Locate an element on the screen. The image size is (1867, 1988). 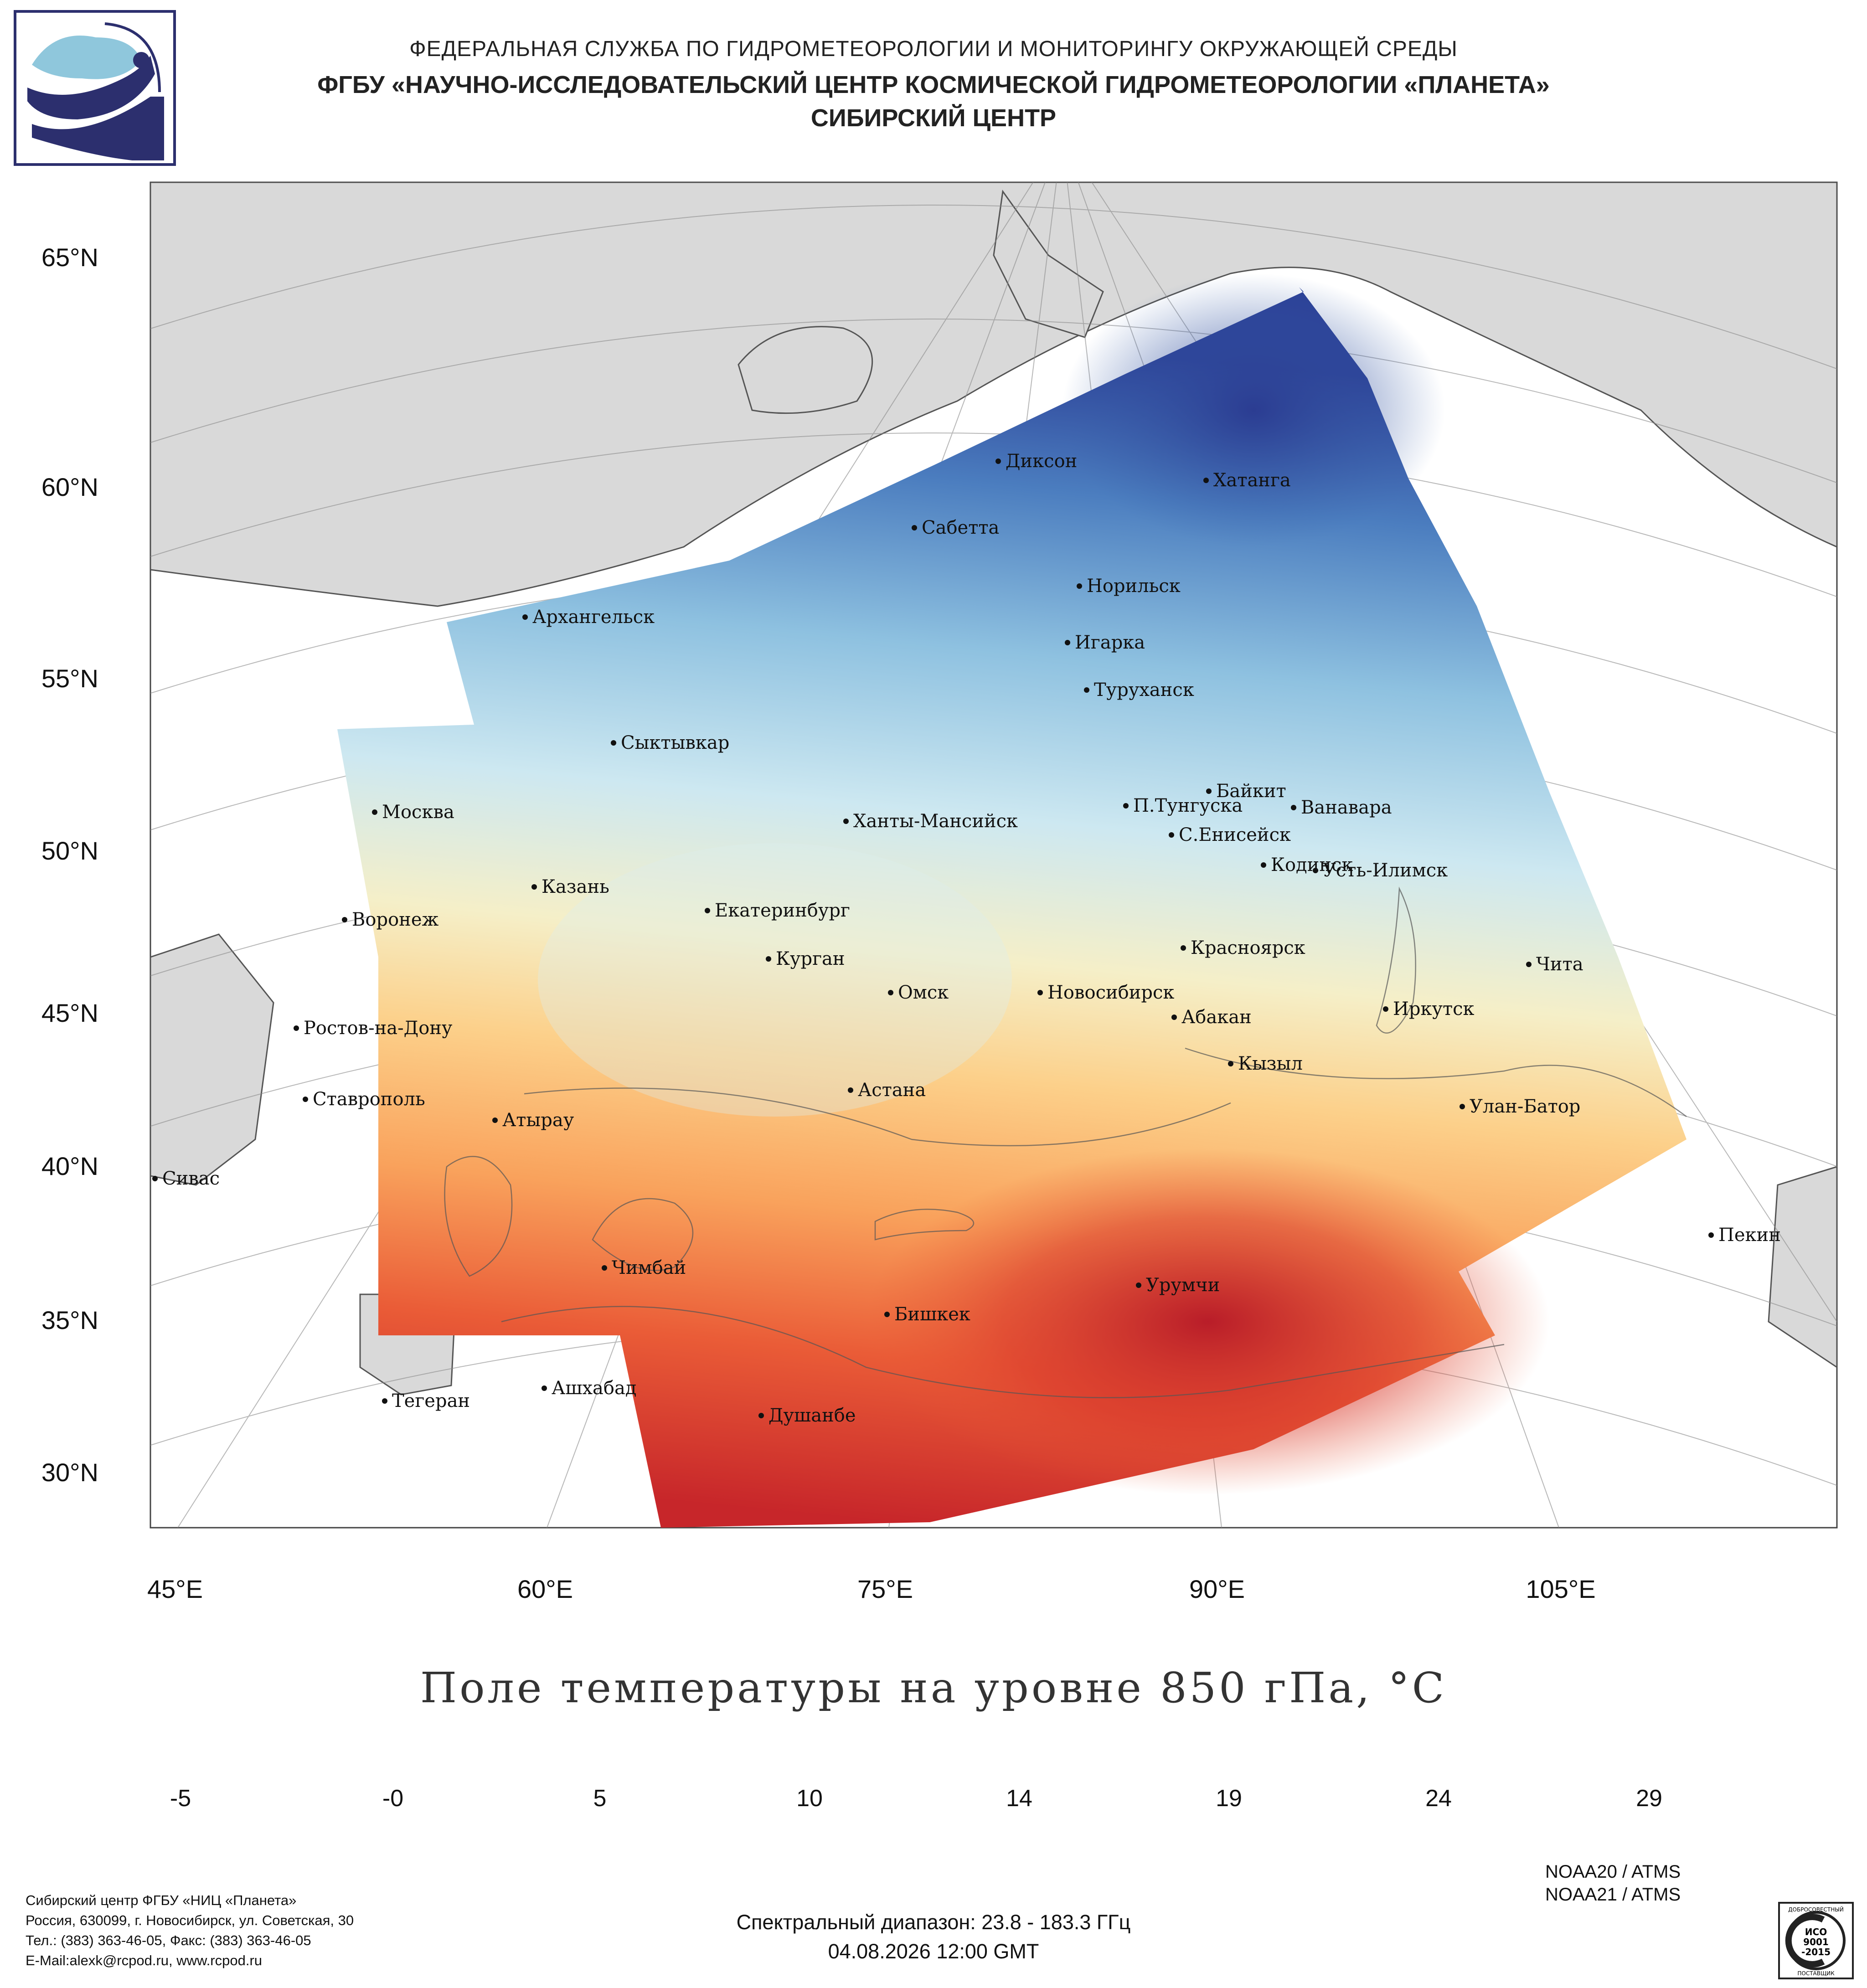
footer-org: Сибирский центр ФГБУ «НИЦ «Планета» is located at coordinates (161, 1900).